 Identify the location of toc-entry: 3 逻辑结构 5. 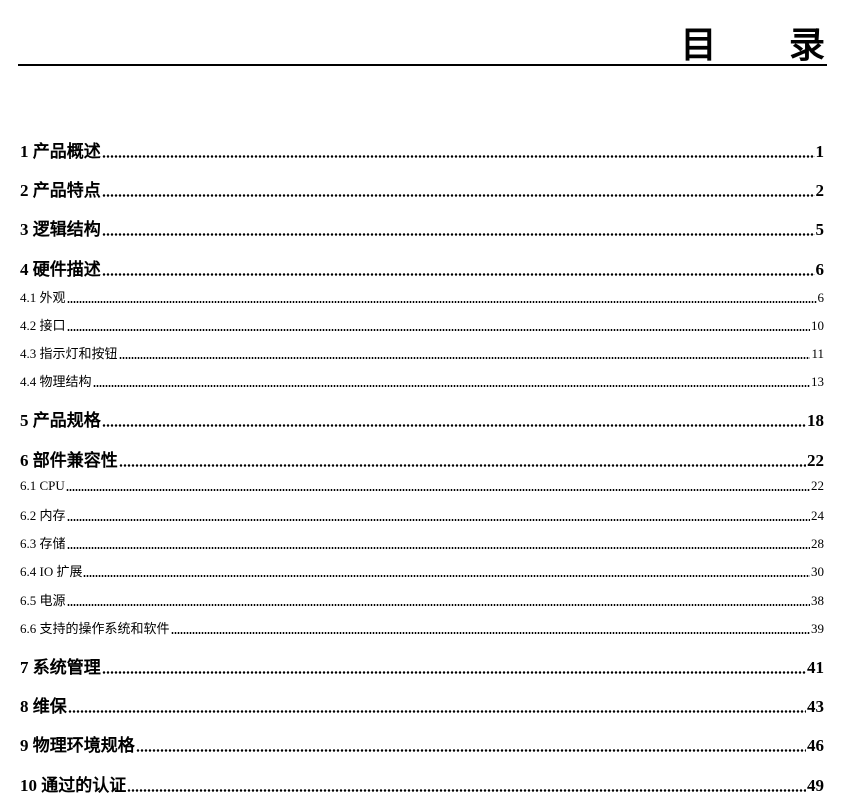
(422, 227).